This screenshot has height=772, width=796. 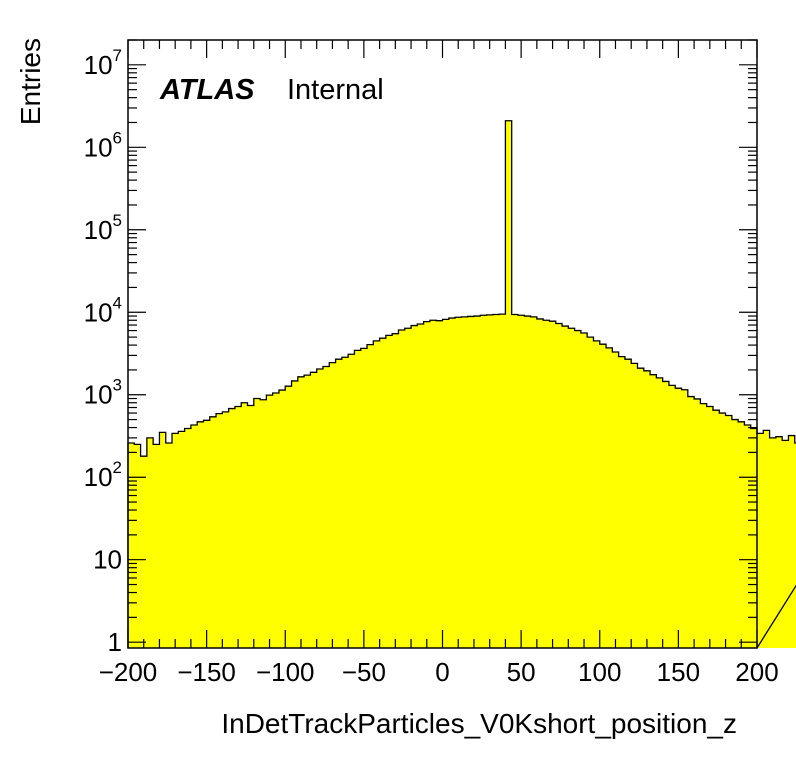 What do you see at coordinates (599, 672) in the screenshot?
I see `x-tick-label: 100` at bounding box center [599, 672].